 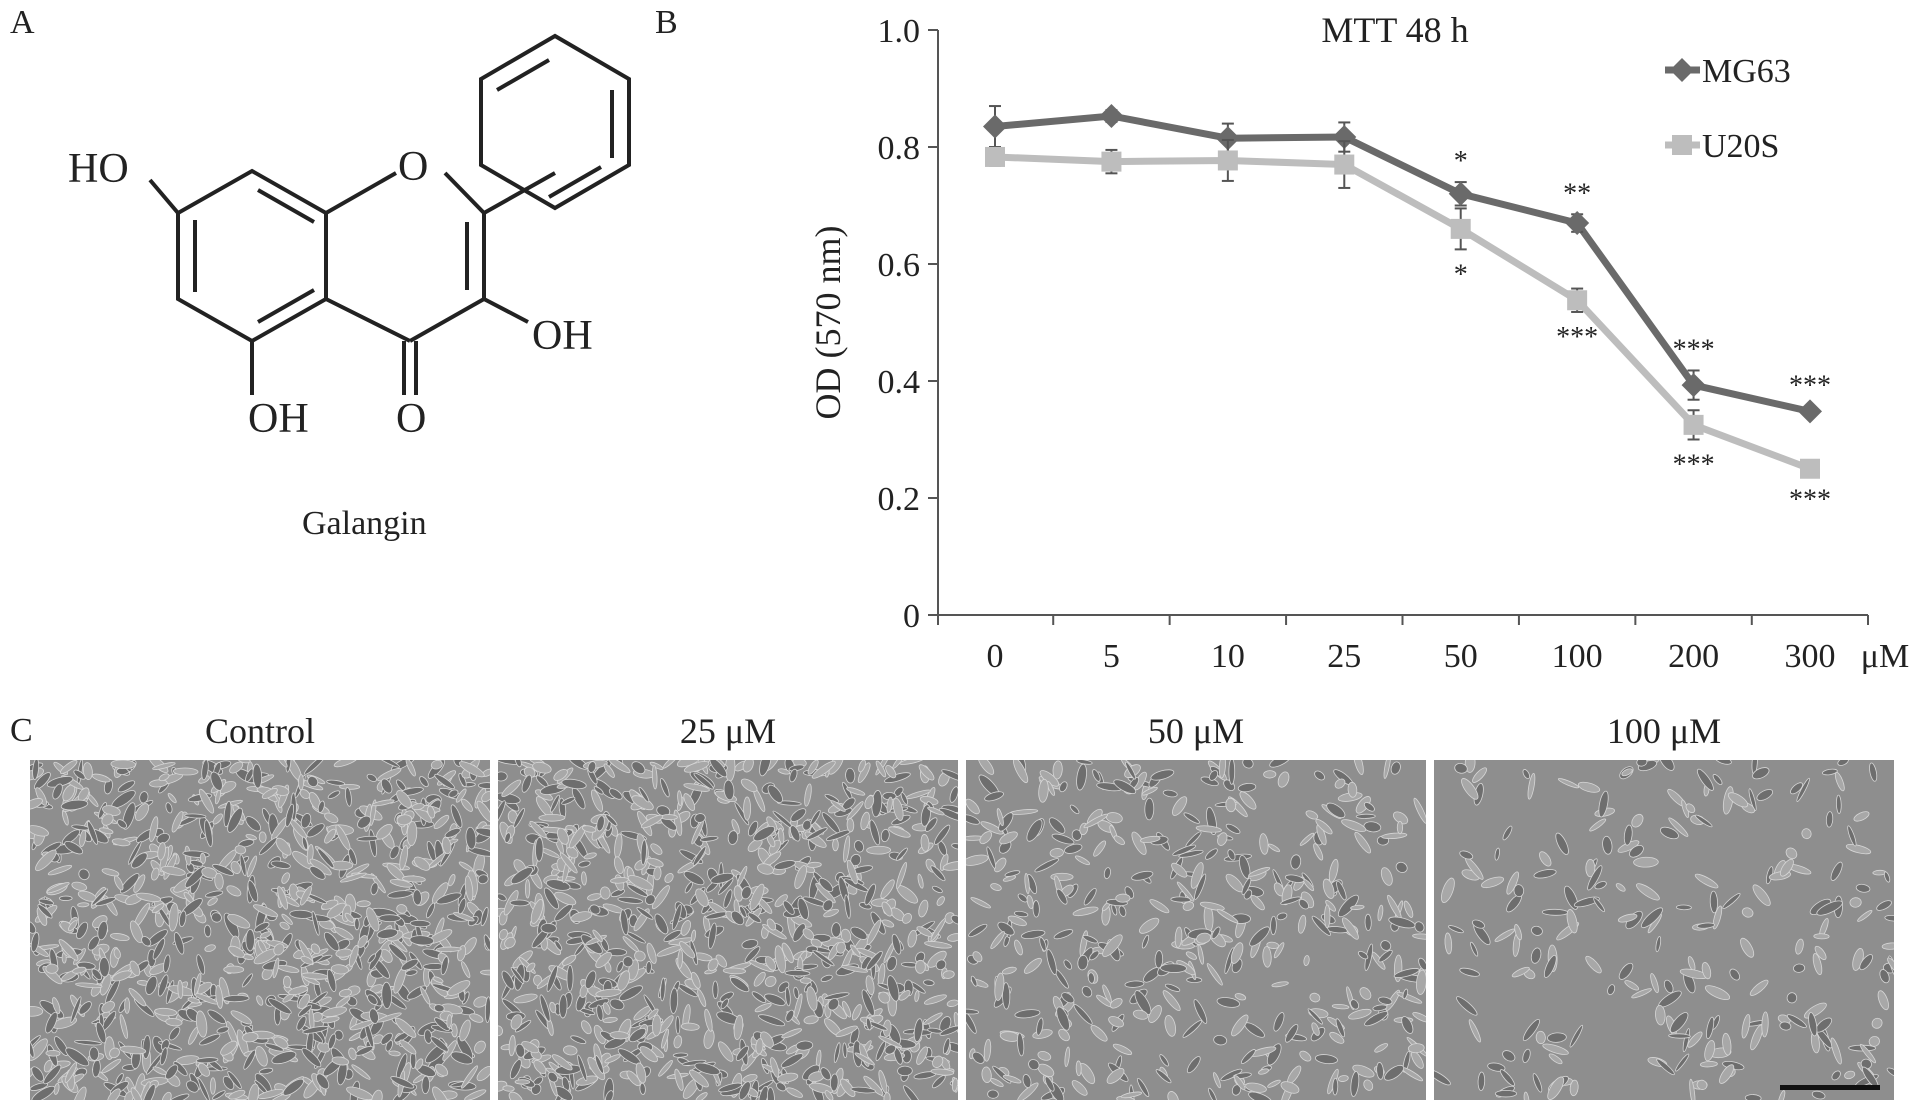 I want to click on carbonyl-oxygen-label: O, so click(x=411, y=419).